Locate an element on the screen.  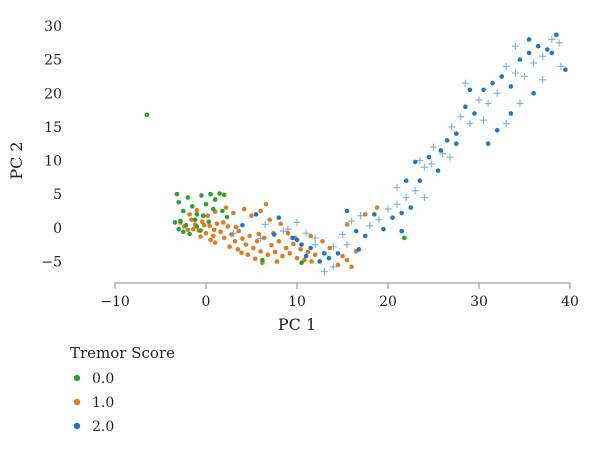
y-tick-label: −5 is located at coordinates (51, 262).